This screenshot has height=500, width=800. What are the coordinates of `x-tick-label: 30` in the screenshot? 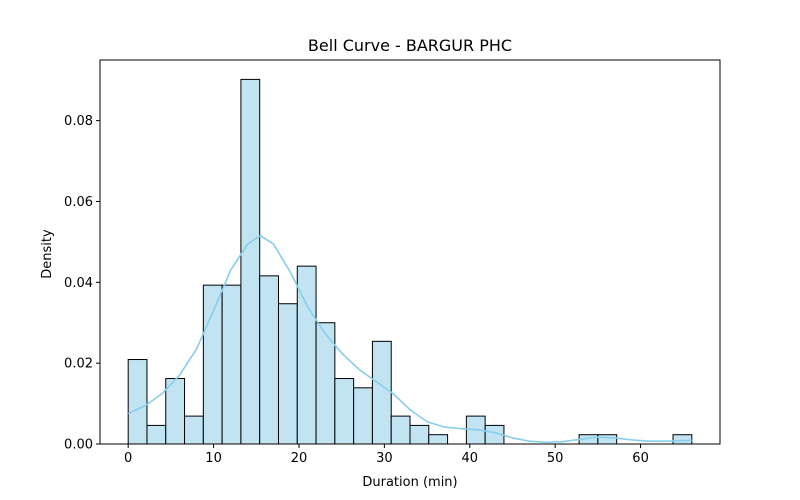 It's located at (384, 458).